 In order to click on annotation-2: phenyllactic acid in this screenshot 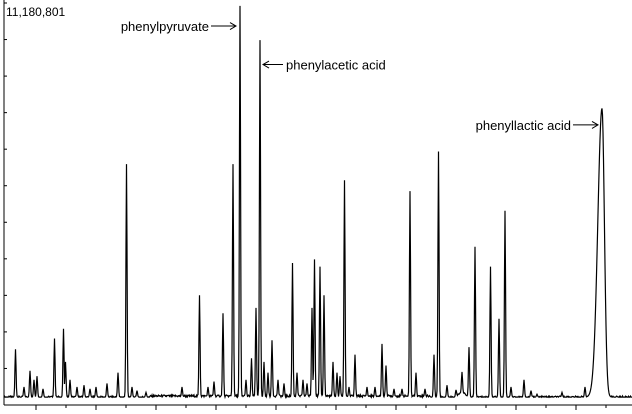, I will do `click(537, 125)`.